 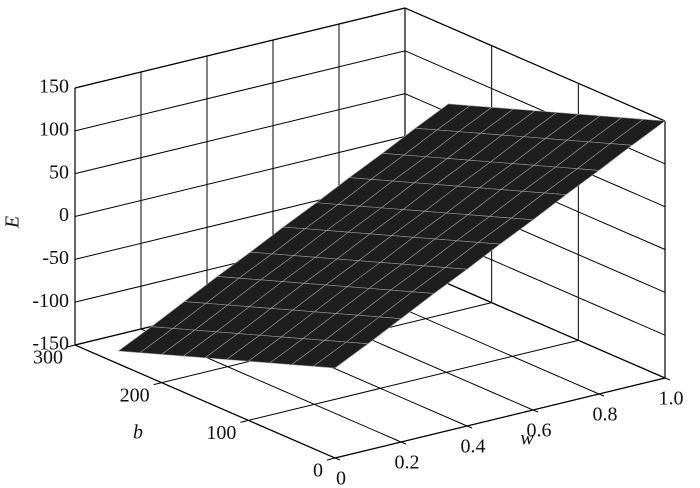 What do you see at coordinates (54, 87) in the screenshot?
I see `z-tick-label: 150` at bounding box center [54, 87].